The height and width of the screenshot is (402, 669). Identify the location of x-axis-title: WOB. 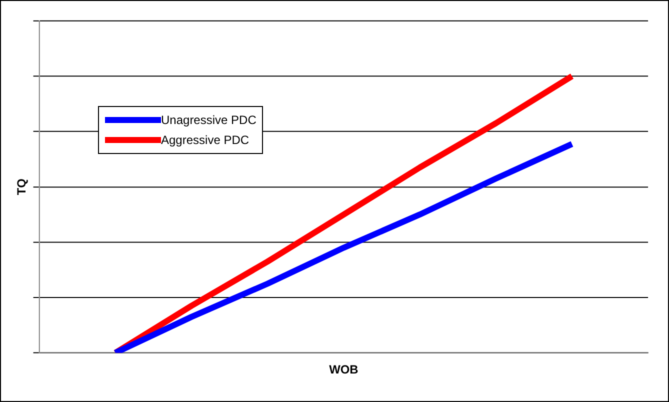
(344, 369).